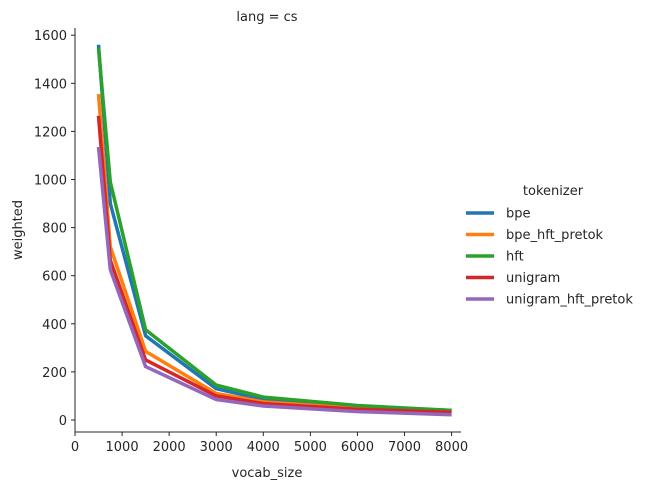 Image resolution: width=654 pixels, height=489 pixels. Describe the element at coordinates (169, 447) in the screenshot. I see `x-tick-label: 2000` at that location.